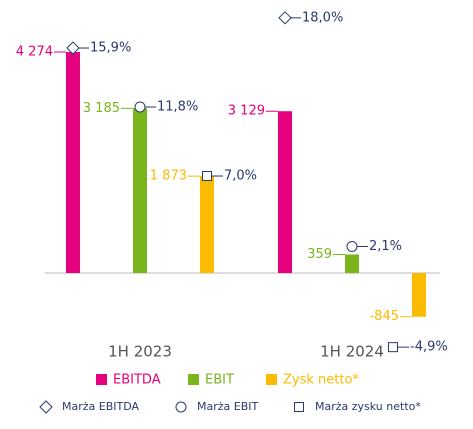 Image resolution: width=473 pixels, height=429 pixels. I want to click on legend-label: Marża EBIT, so click(228, 406).